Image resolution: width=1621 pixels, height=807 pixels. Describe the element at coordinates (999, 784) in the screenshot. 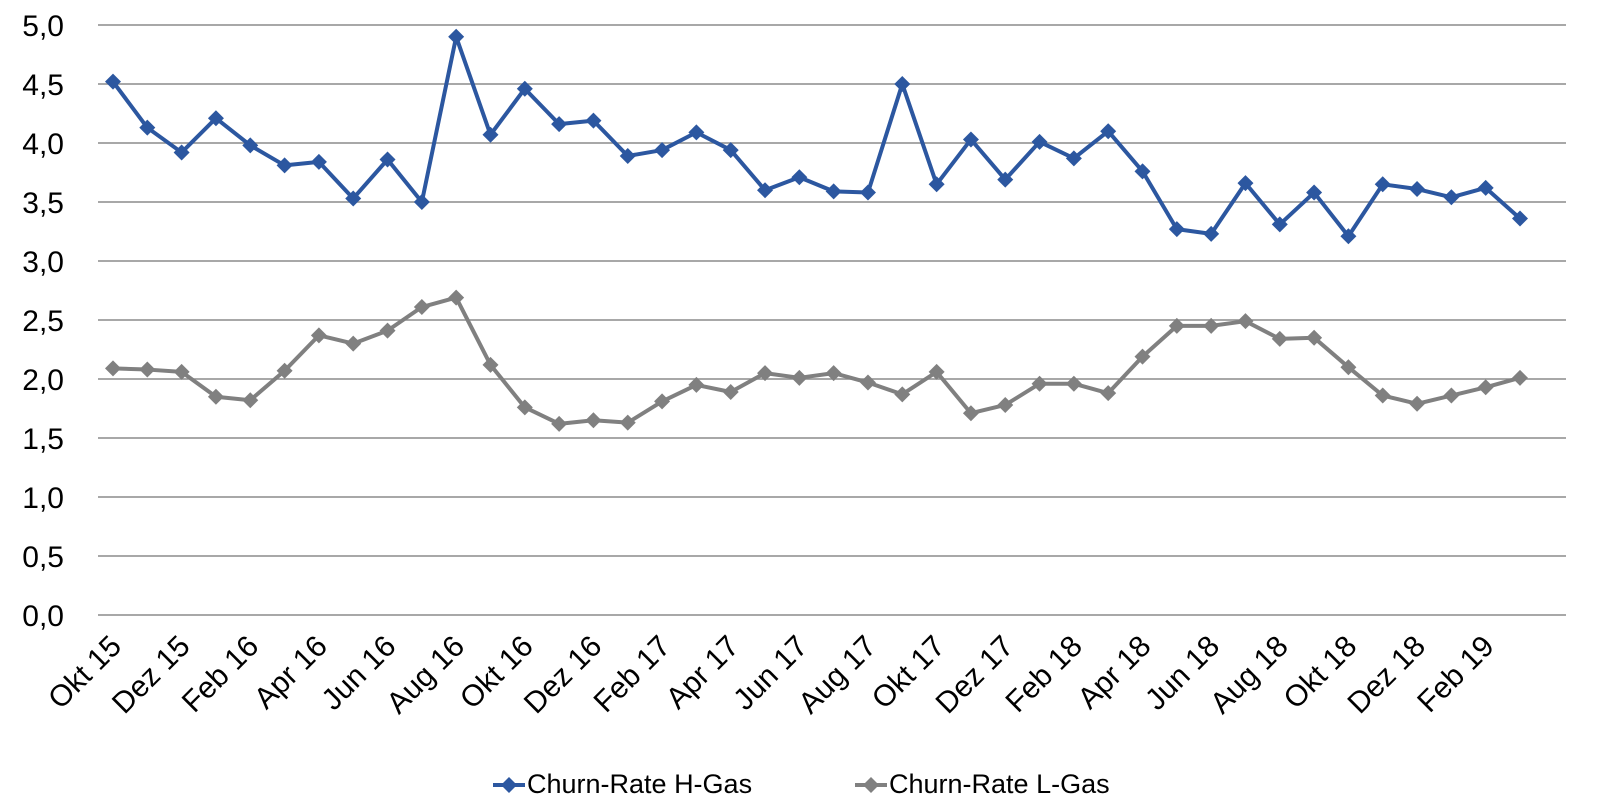

I see `legend-label: Churn-Rate L-Gas` at that location.